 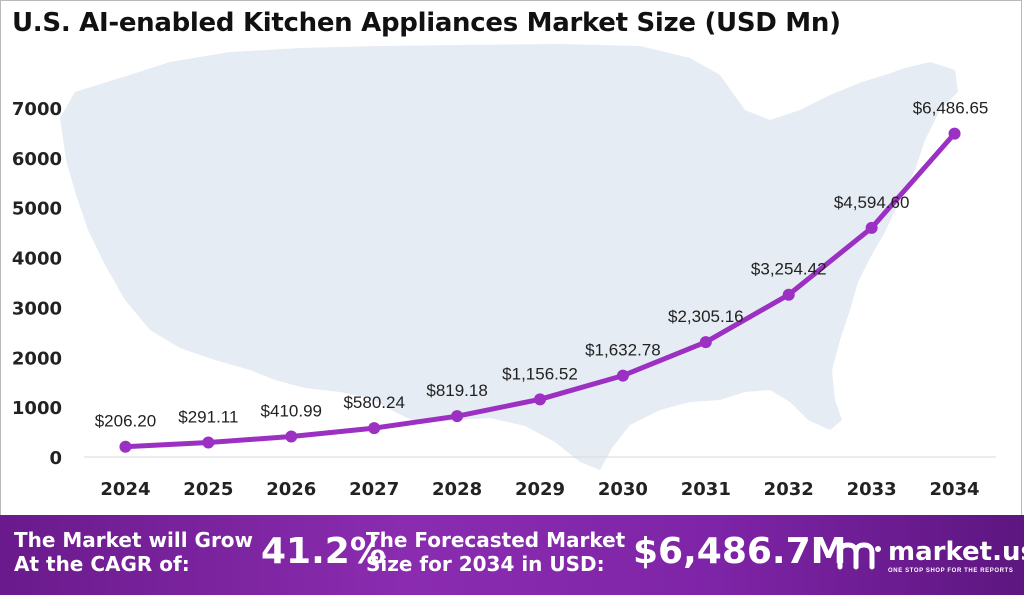 What do you see at coordinates (951, 571) in the screenshot?
I see `brand-tagline: ONE STOP SHOP FOR THE REPORTS` at bounding box center [951, 571].